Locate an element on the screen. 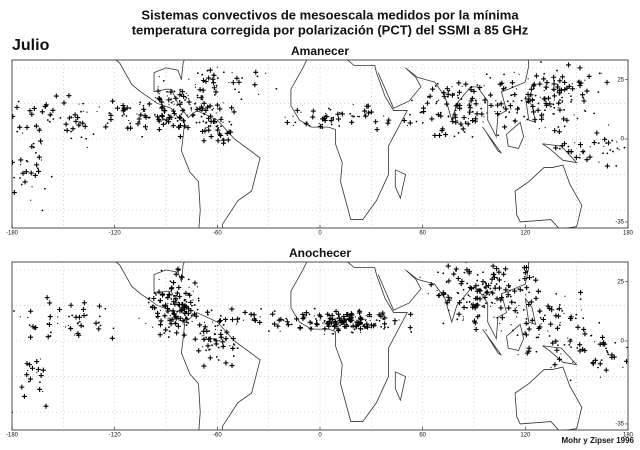 This screenshot has width=640, height=450. coastline is located at coordinates (400, 184).